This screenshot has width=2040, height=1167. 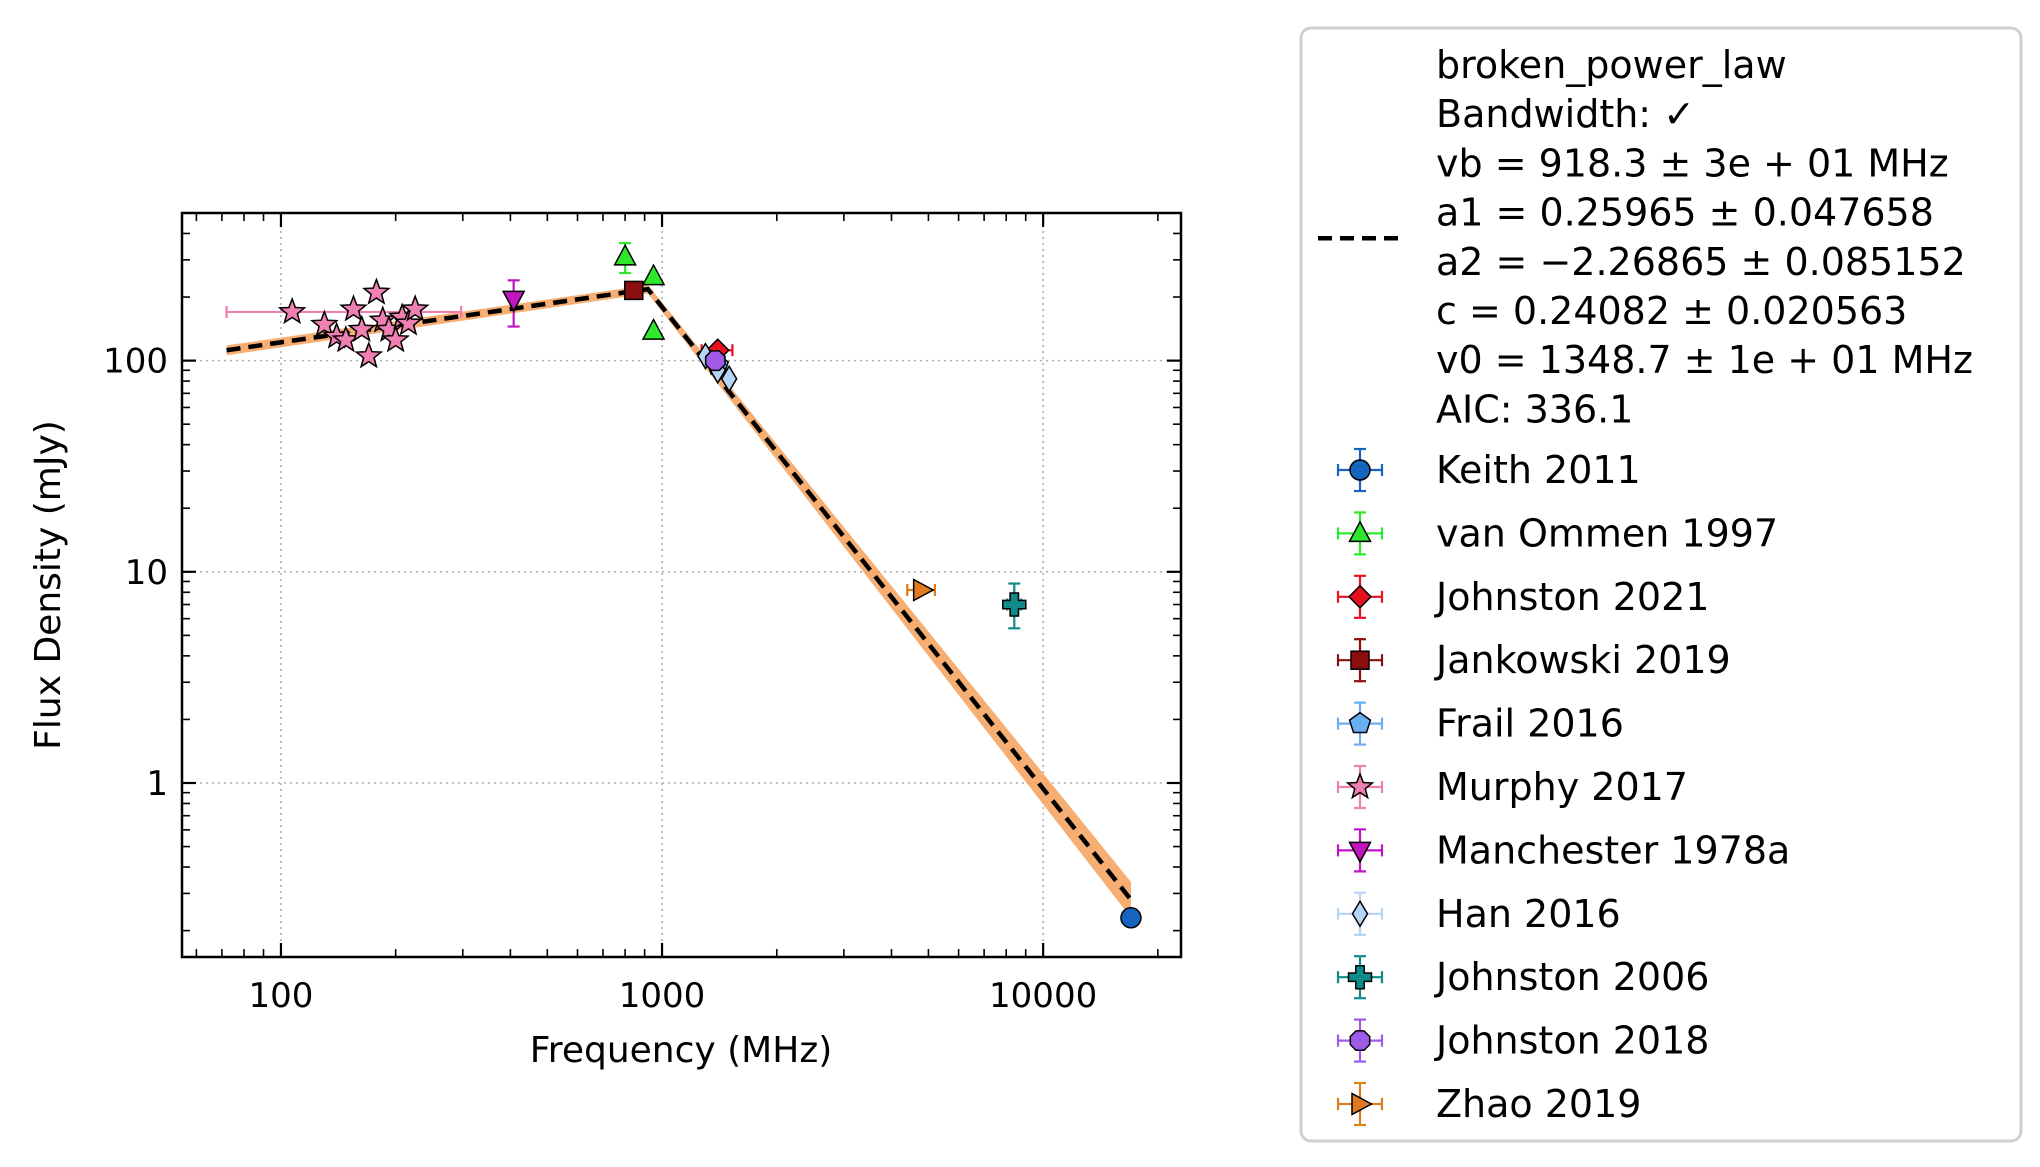 What do you see at coordinates (1704, 360) in the screenshot?
I see `legend-fit-label-line: v0 = 1348.7 ± 1e + 01 MHz` at bounding box center [1704, 360].